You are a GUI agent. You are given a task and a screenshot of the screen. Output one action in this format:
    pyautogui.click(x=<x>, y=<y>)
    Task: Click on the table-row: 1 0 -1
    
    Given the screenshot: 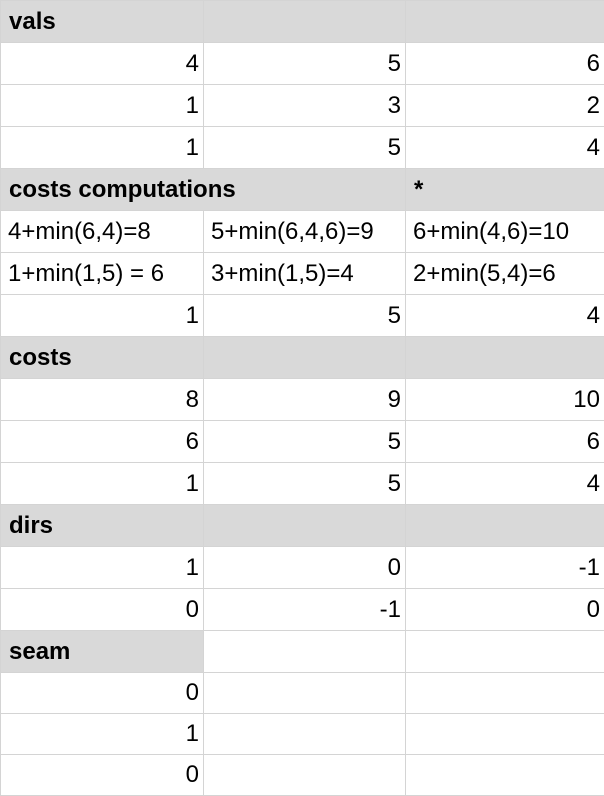 What is the action you would take?
    pyautogui.click(x=302, y=568)
    